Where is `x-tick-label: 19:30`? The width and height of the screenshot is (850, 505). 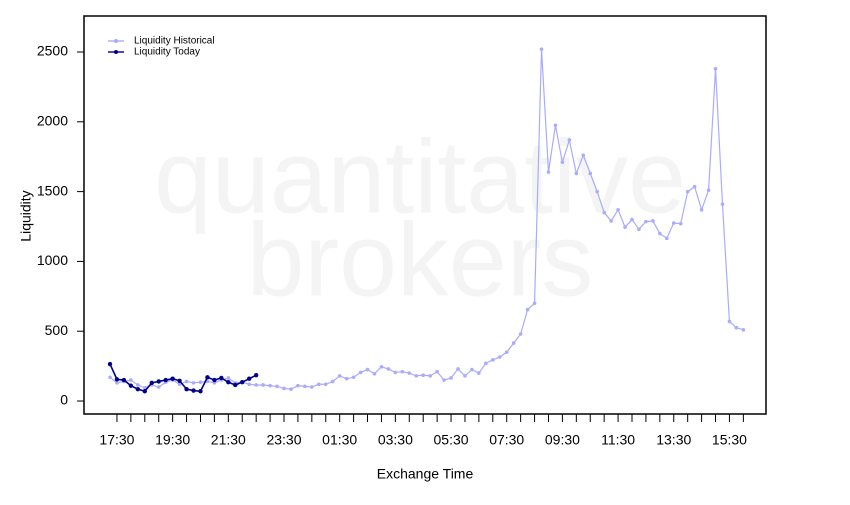
x-tick-label: 19:30 is located at coordinates (172, 440).